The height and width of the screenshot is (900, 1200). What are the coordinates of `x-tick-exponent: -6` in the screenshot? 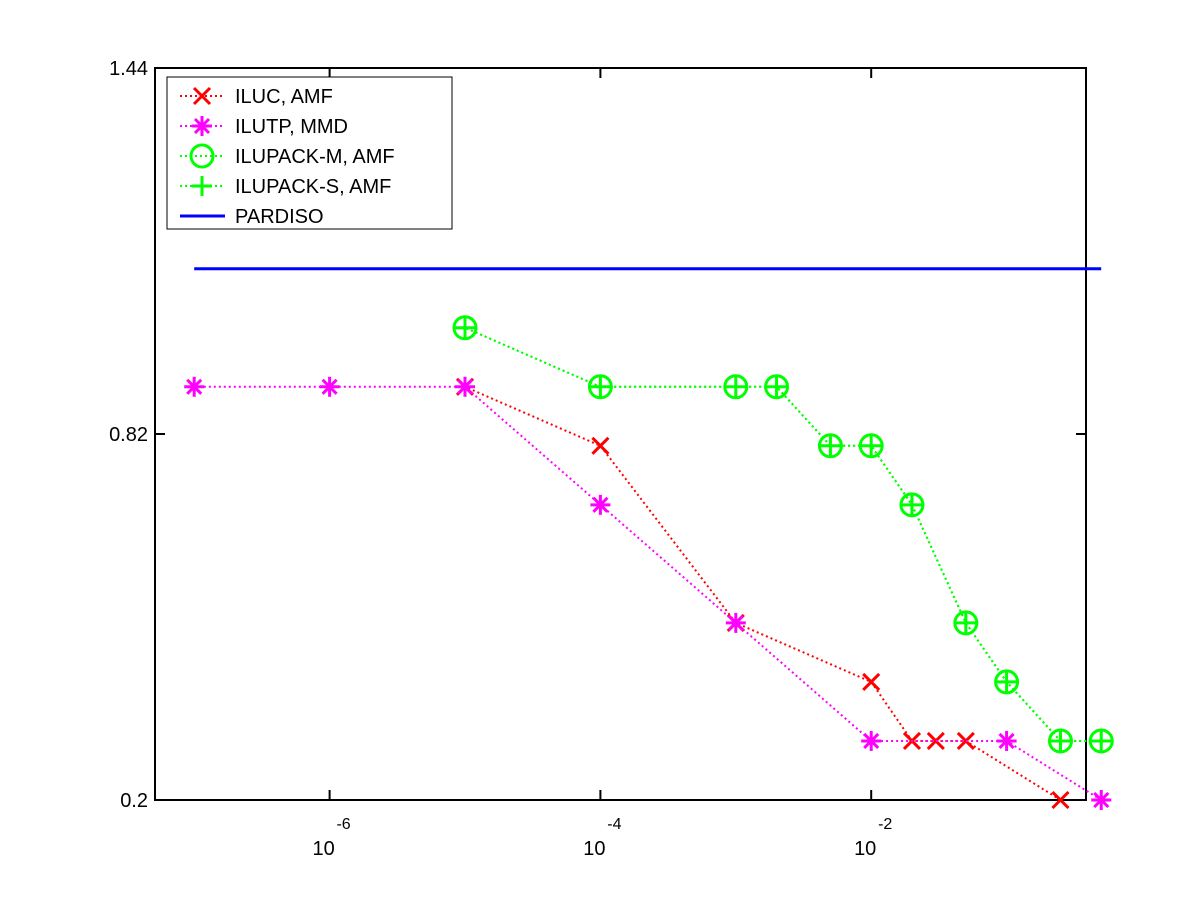 It's located at (343, 824).